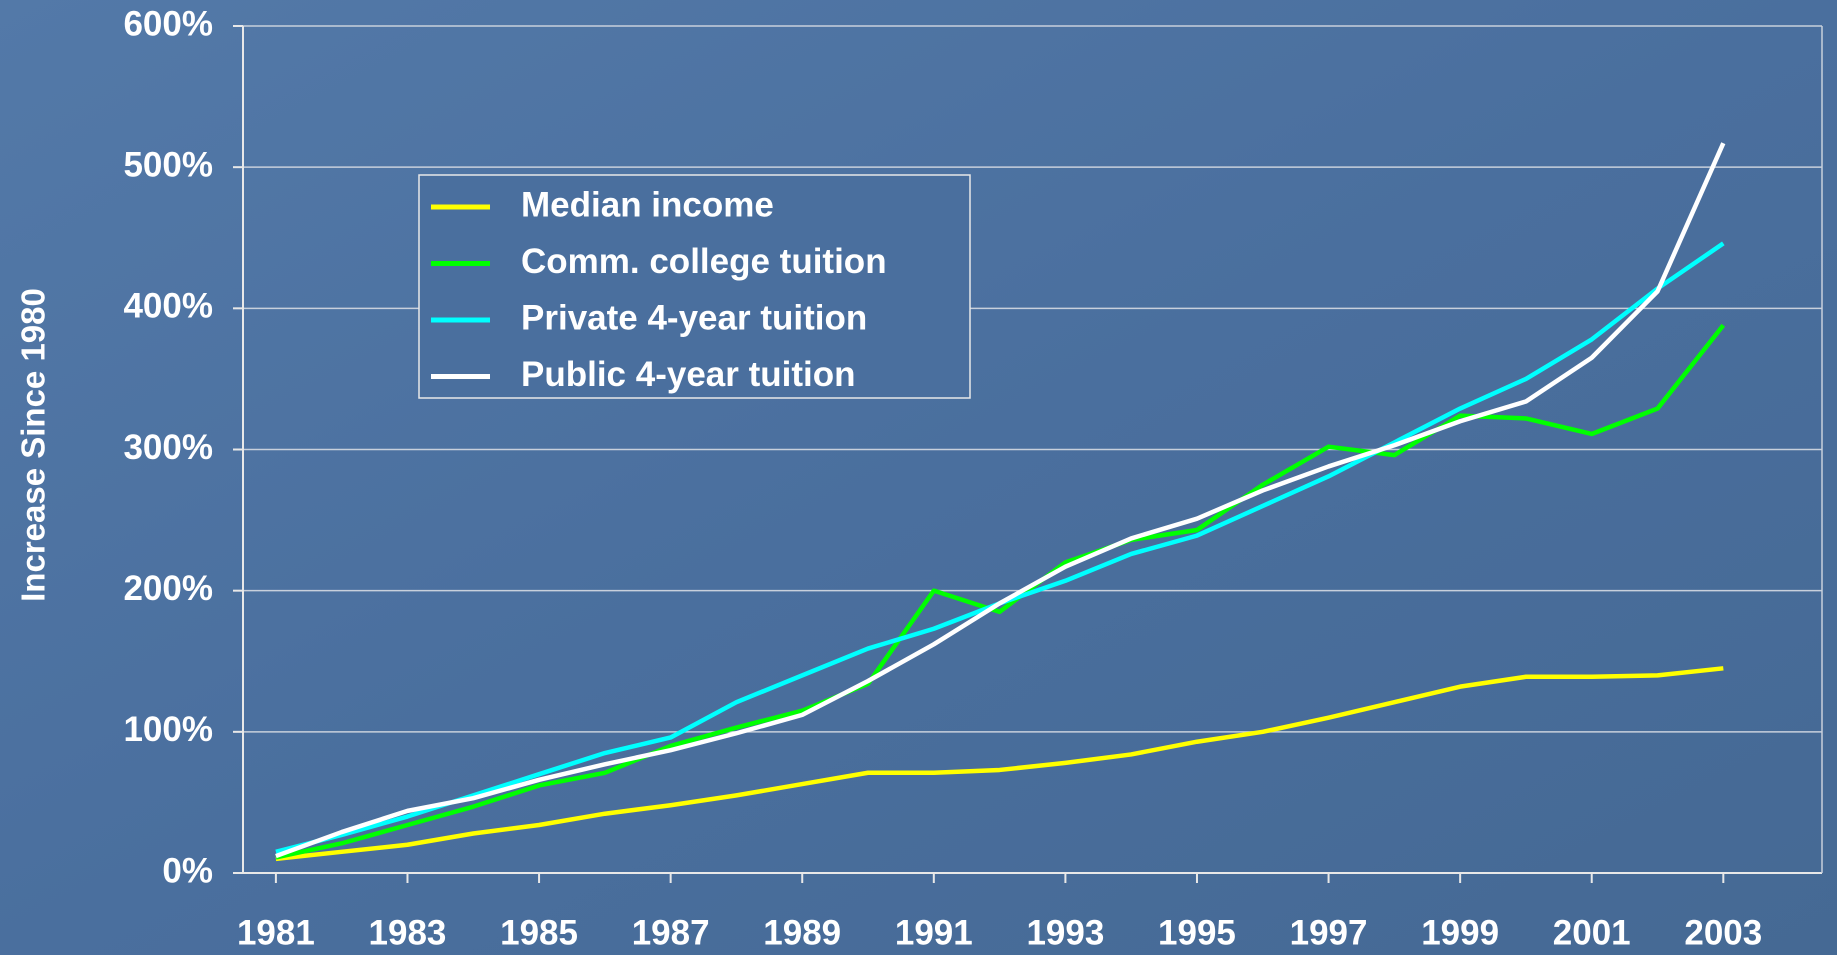 The width and height of the screenshot is (1837, 955). Describe the element at coordinates (408, 932) in the screenshot. I see `x-tick-label: 1983` at that location.